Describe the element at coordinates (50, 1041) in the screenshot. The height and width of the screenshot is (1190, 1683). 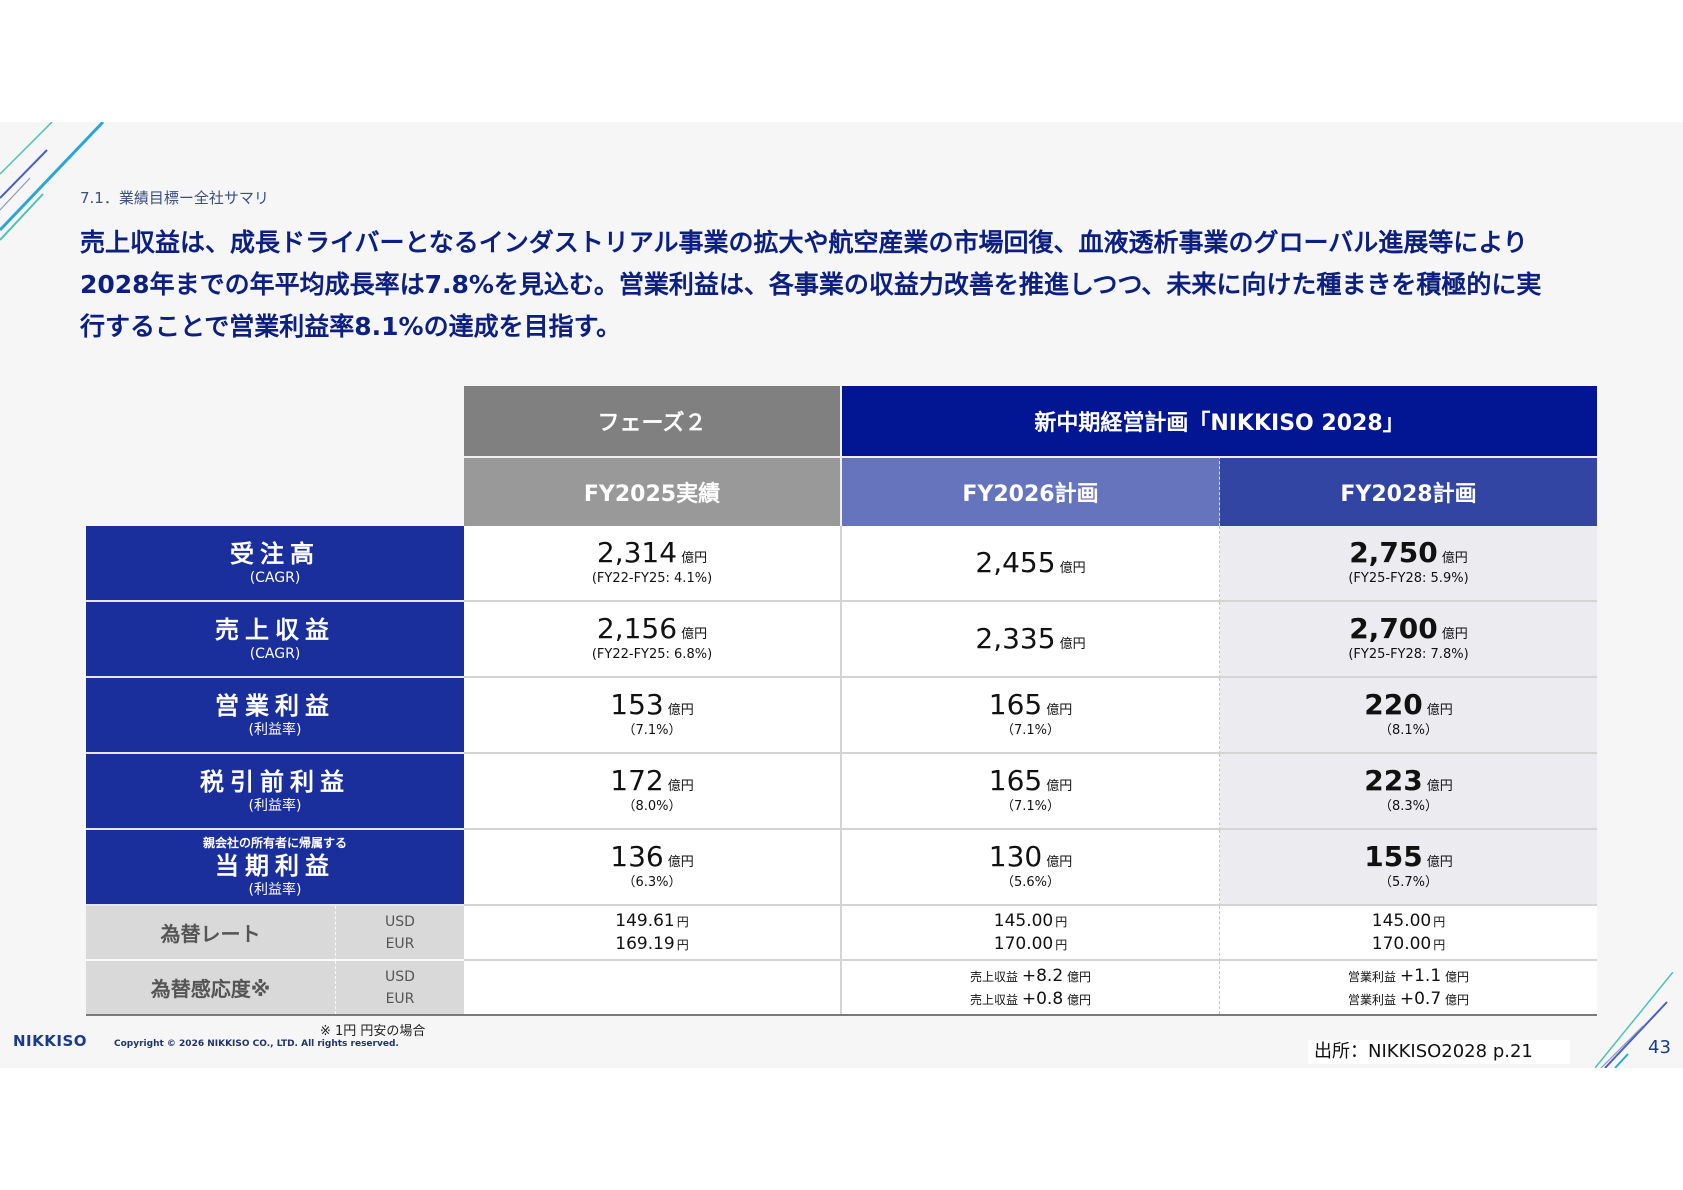
I see `nikkiso-logo: NIKKISO` at that location.